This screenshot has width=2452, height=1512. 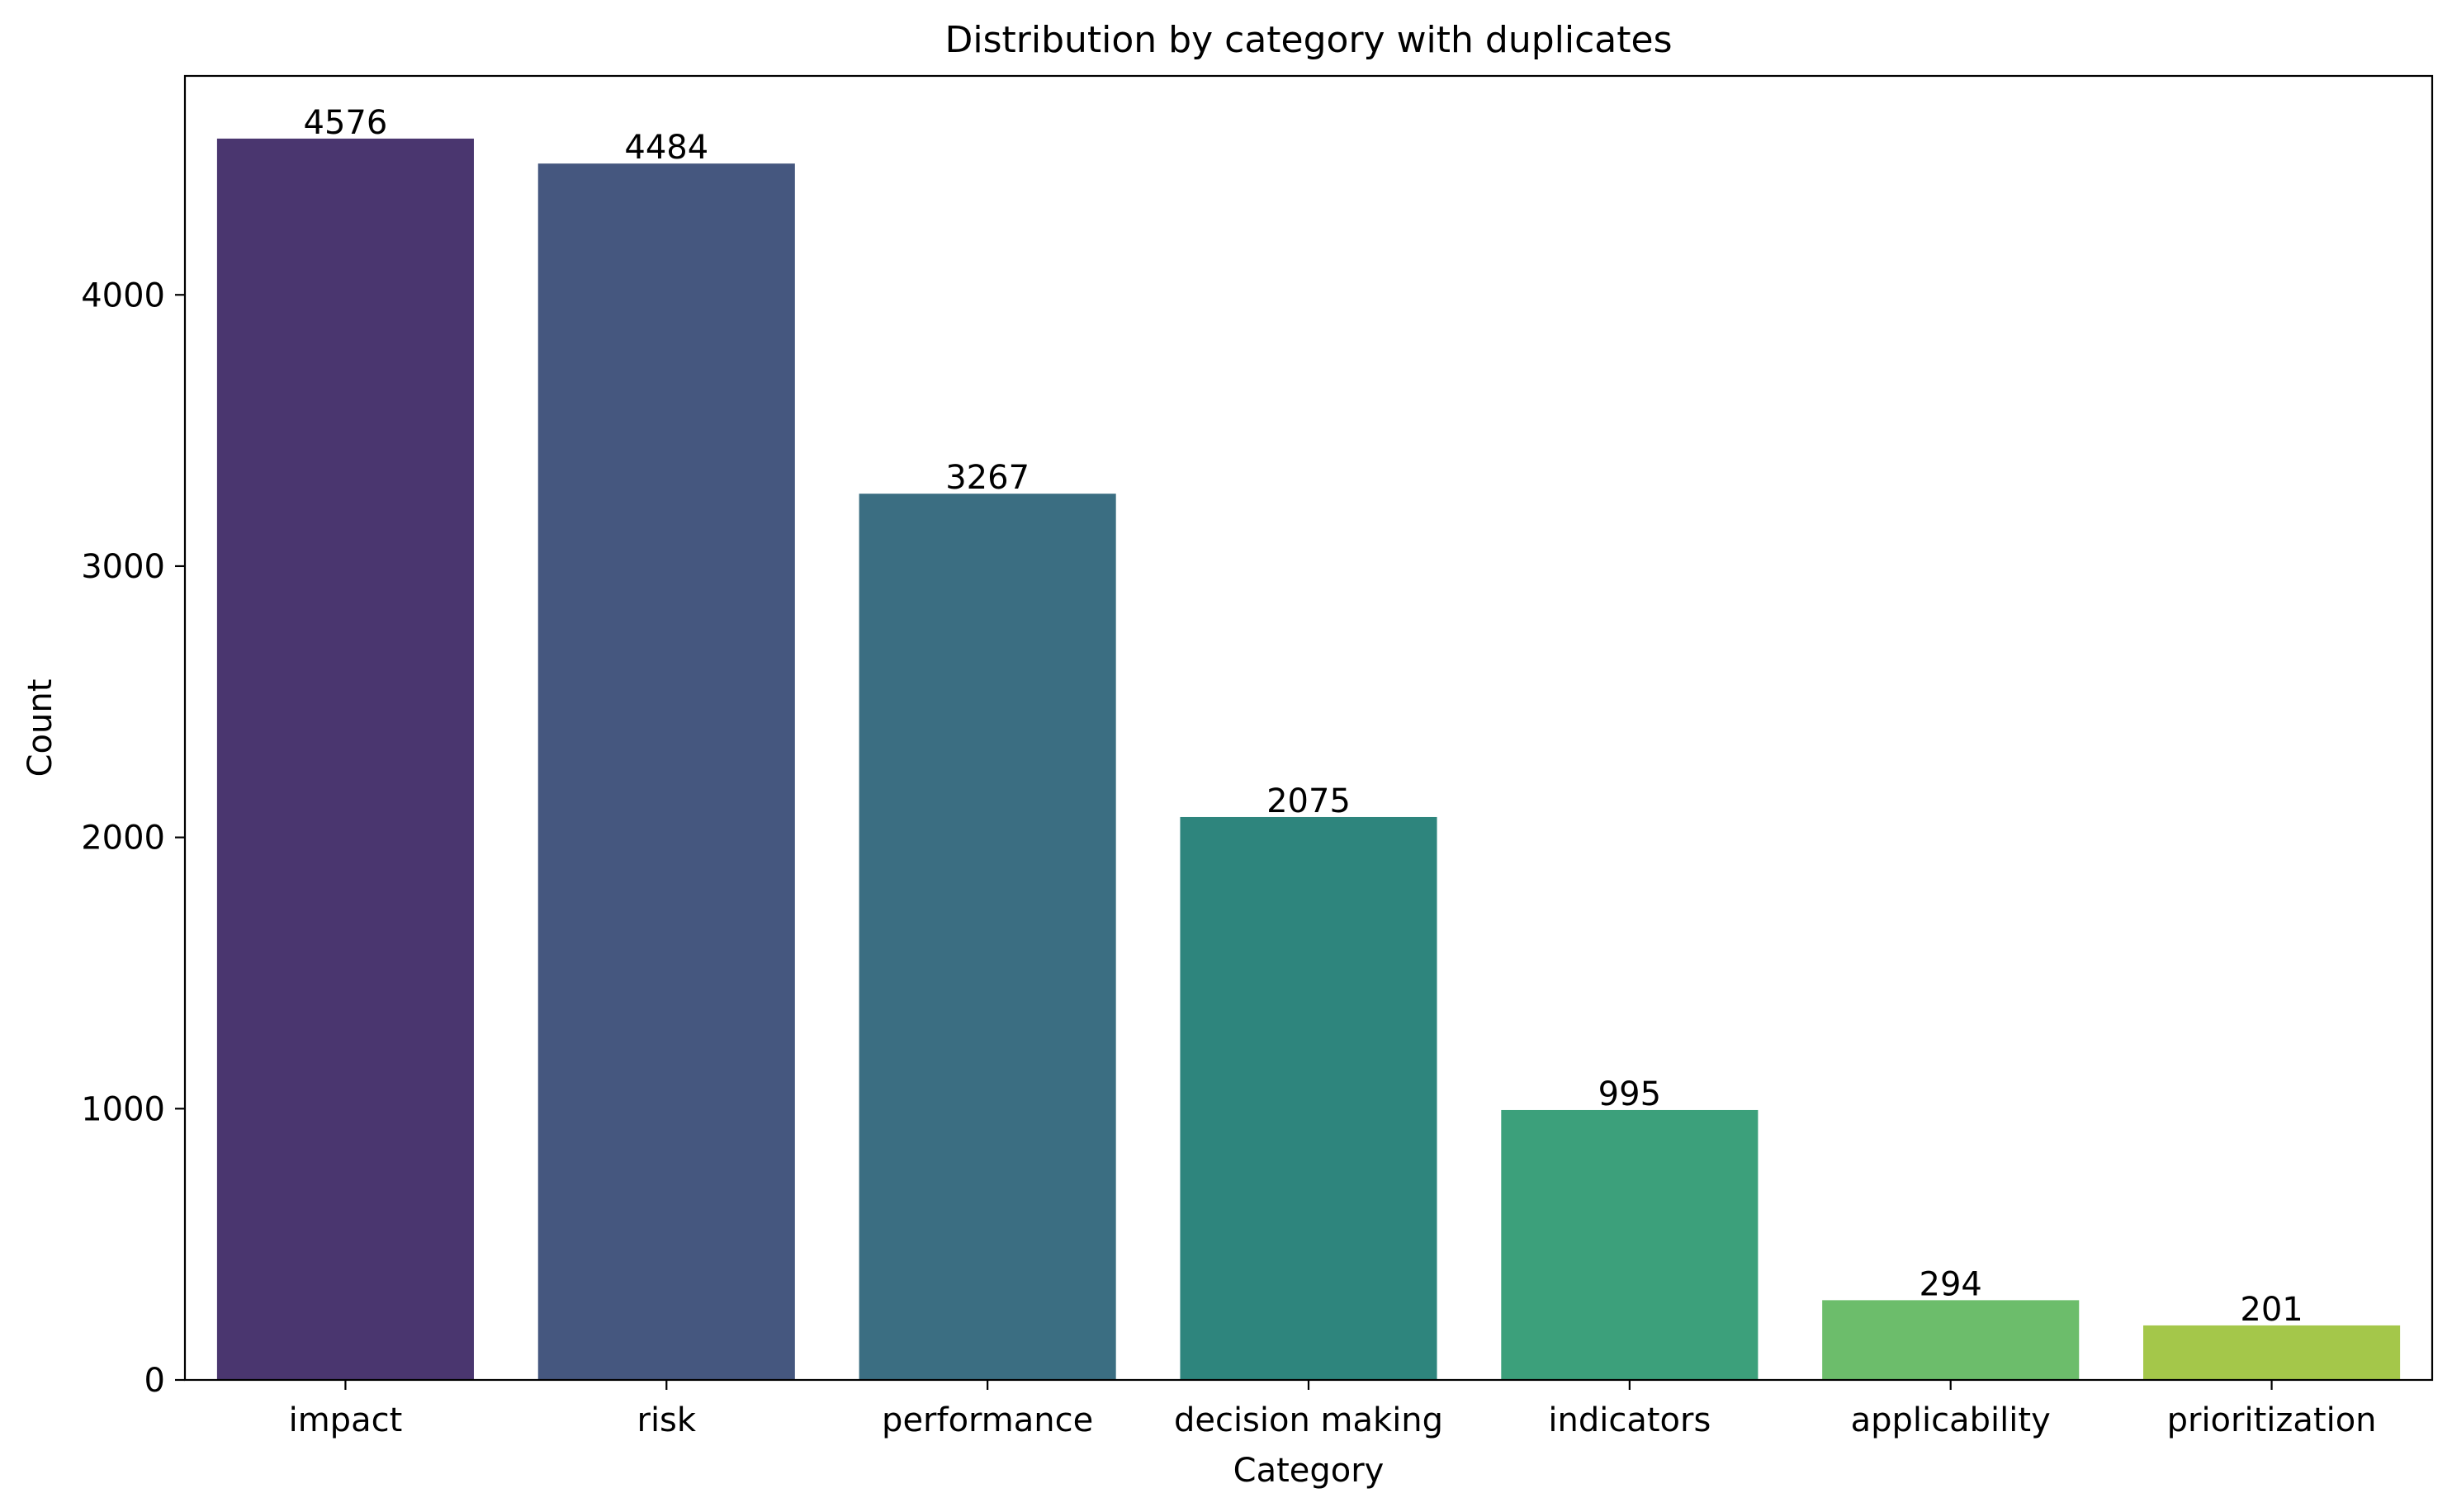 I want to click on chart-title: Distribution by category with duplicates, so click(x=1308, y=40).